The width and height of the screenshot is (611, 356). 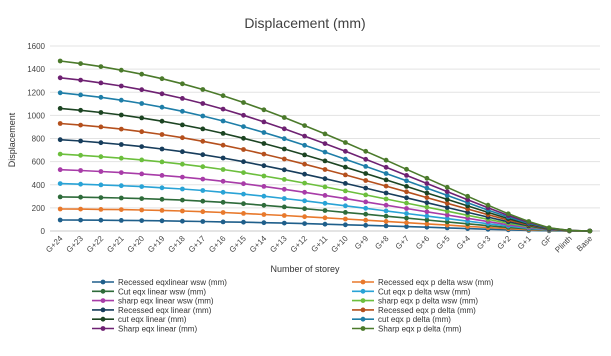 What do you see at coordinates (139, 319) in the screenshot?
I see `legend-item: cut eqx linear (mm)` at bounding box center [139, 319].